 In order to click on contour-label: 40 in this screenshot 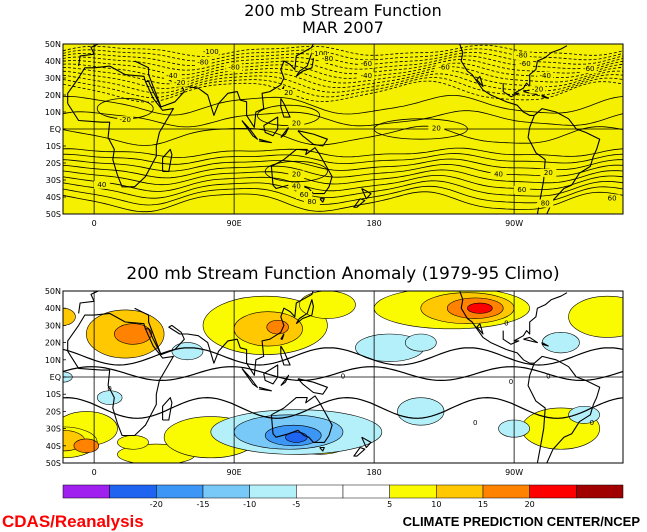, I will do `click(498, 175)`.